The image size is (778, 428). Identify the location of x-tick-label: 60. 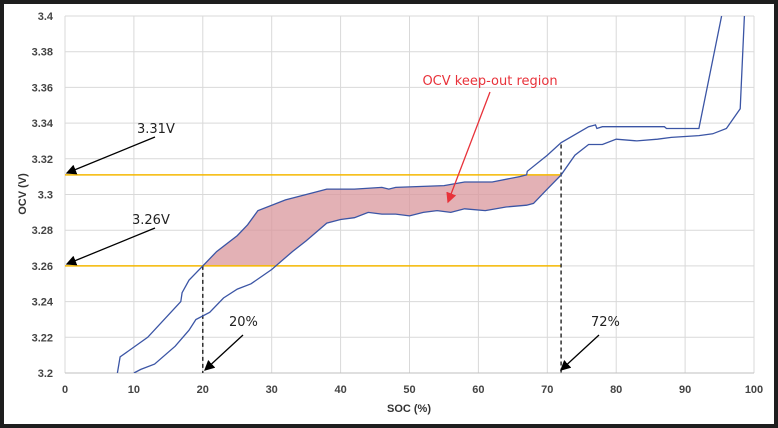
(478, 390).